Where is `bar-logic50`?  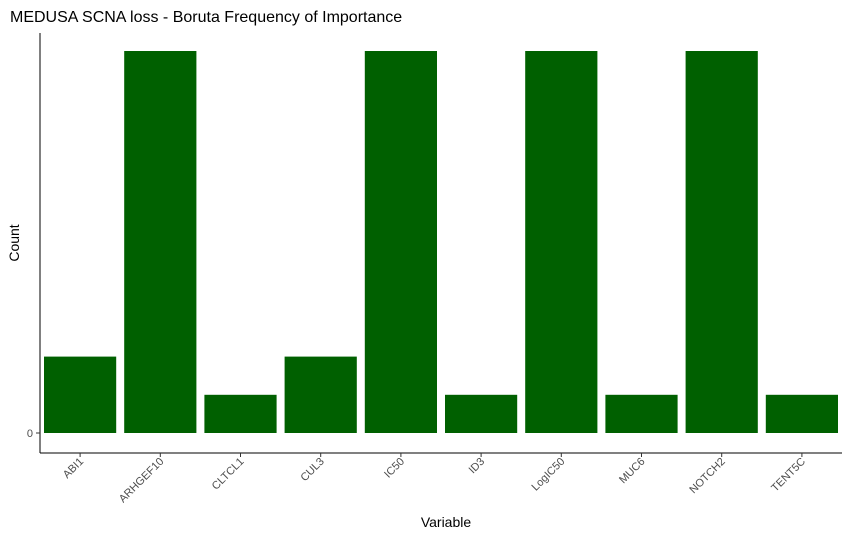
bar-logic50 is located at coordinates (561, 242).